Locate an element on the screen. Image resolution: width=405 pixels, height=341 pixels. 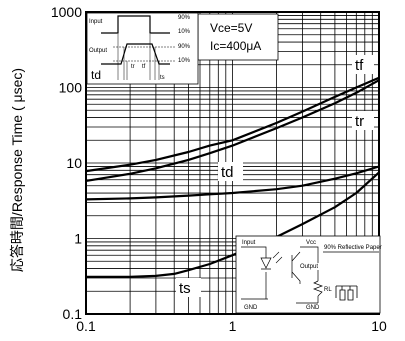
tr-label-bg is located at coordinates (363, 120).